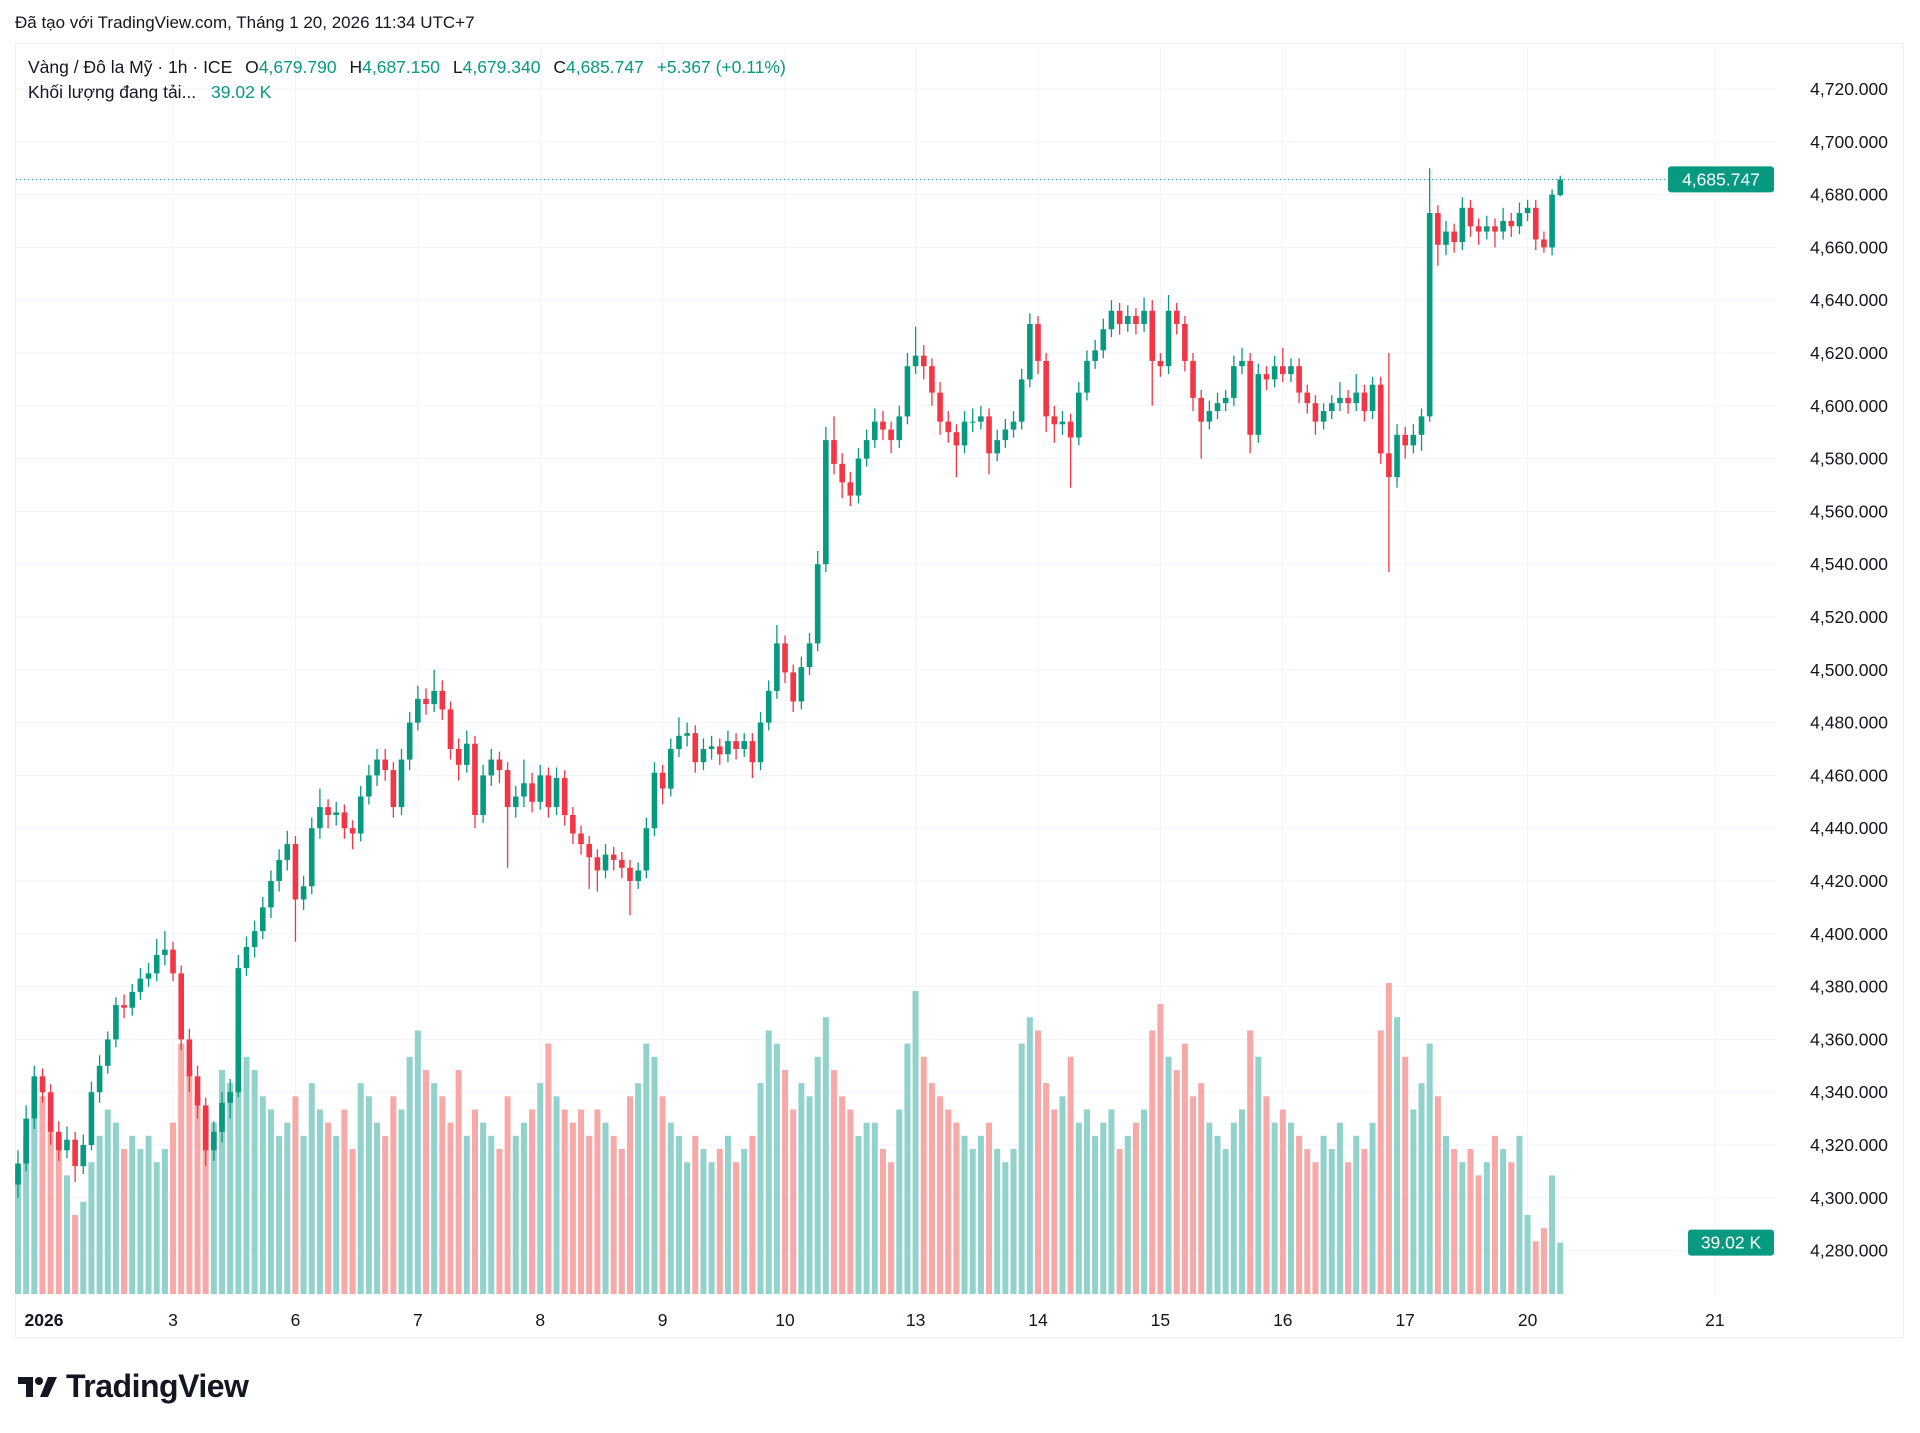 Image resolution: width=1920 pixels, height=1433 pixels. I want to click on last-price-badge, so click(1721, 179).